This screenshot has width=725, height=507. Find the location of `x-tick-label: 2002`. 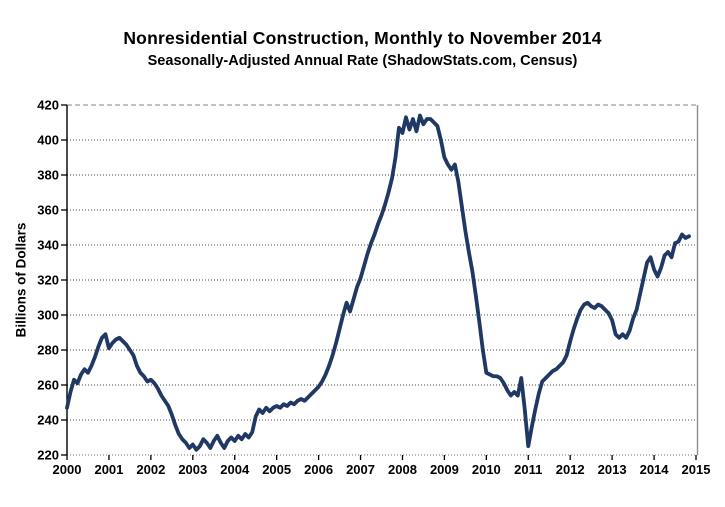

x-tick-label: 2002 is located at coordinates (150, 469).